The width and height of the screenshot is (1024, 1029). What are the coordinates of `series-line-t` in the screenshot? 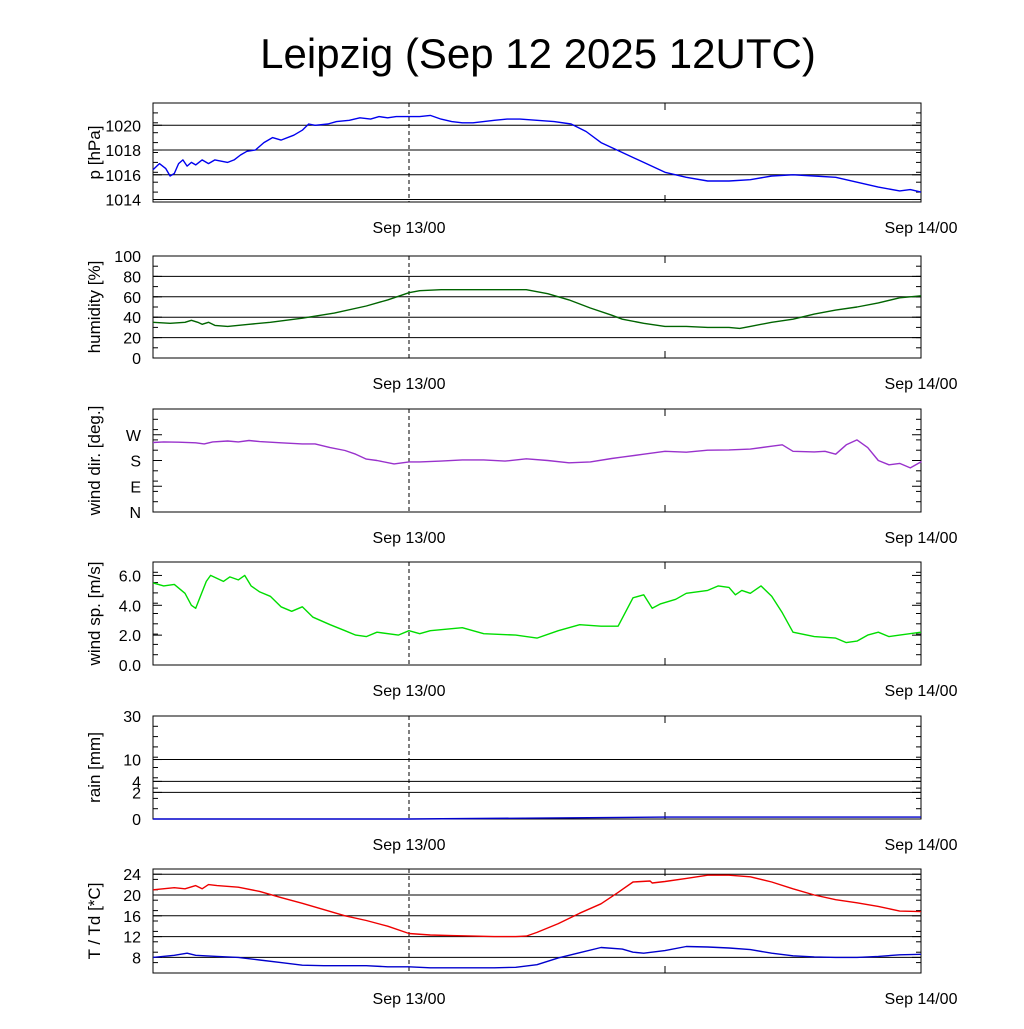 It's located at (537, 906).